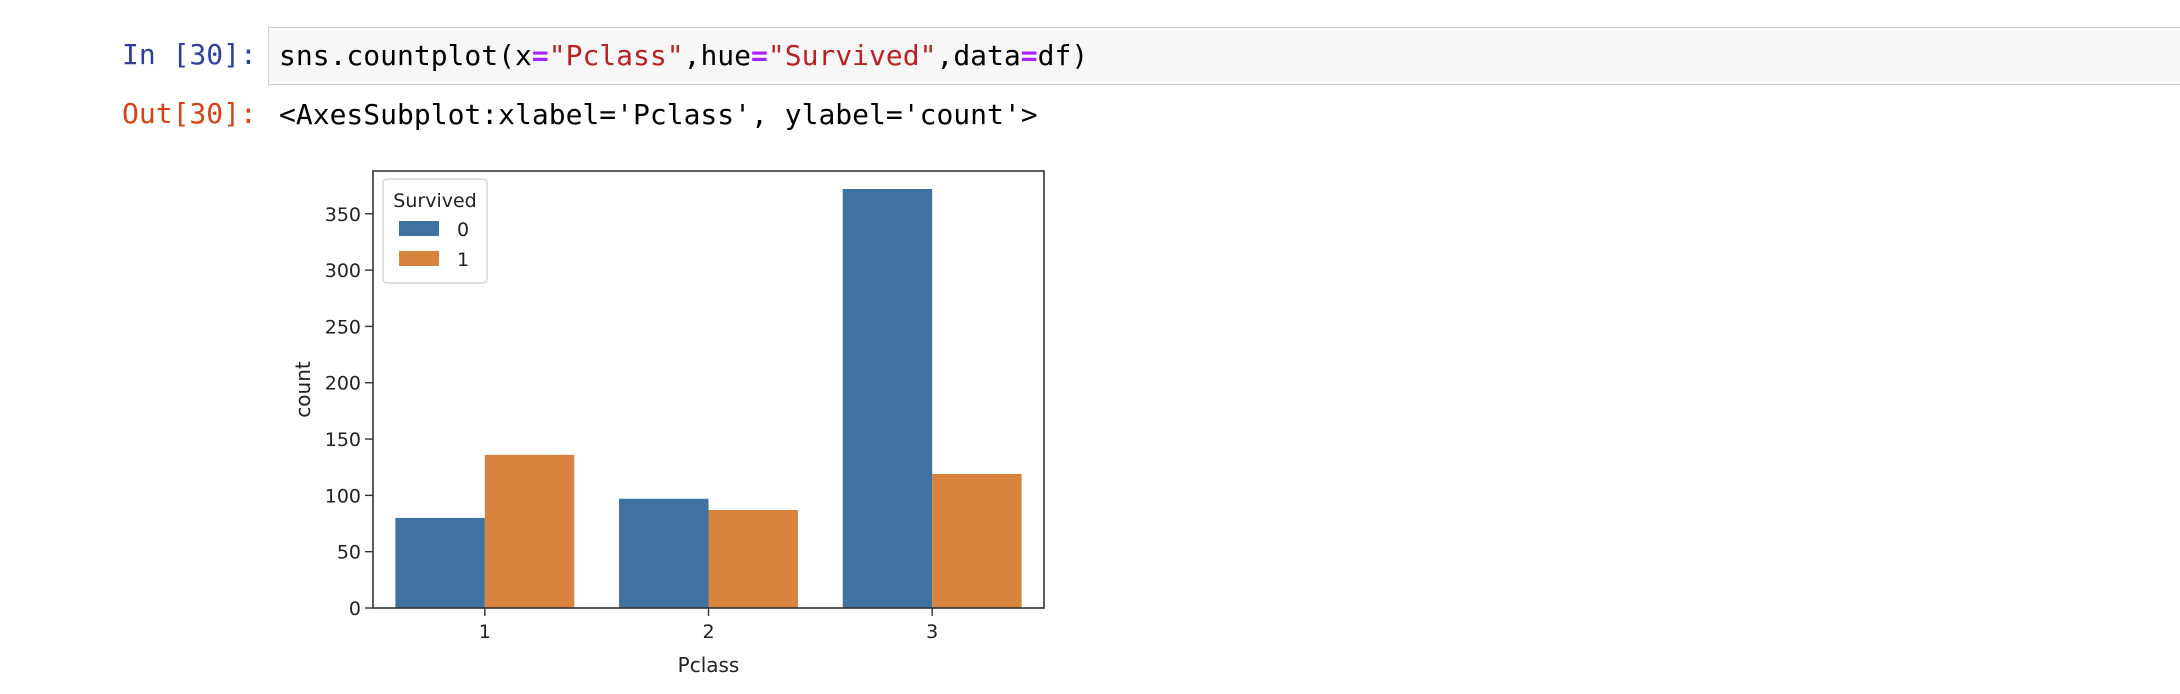 Image resolution: width=2180 pixels, height=694 pixels. What do you see at coordinates (343, 496) in the screenshot?
I see `y-tick-label: 100` at bounding box center [343, 496].